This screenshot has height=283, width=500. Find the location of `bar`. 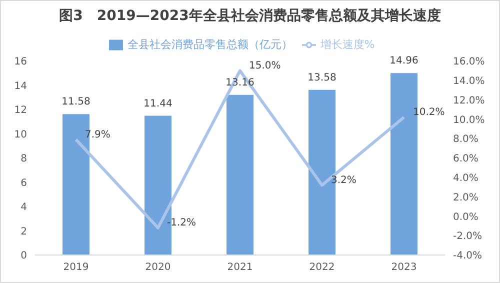

bar is located at coordinates (240, 174).